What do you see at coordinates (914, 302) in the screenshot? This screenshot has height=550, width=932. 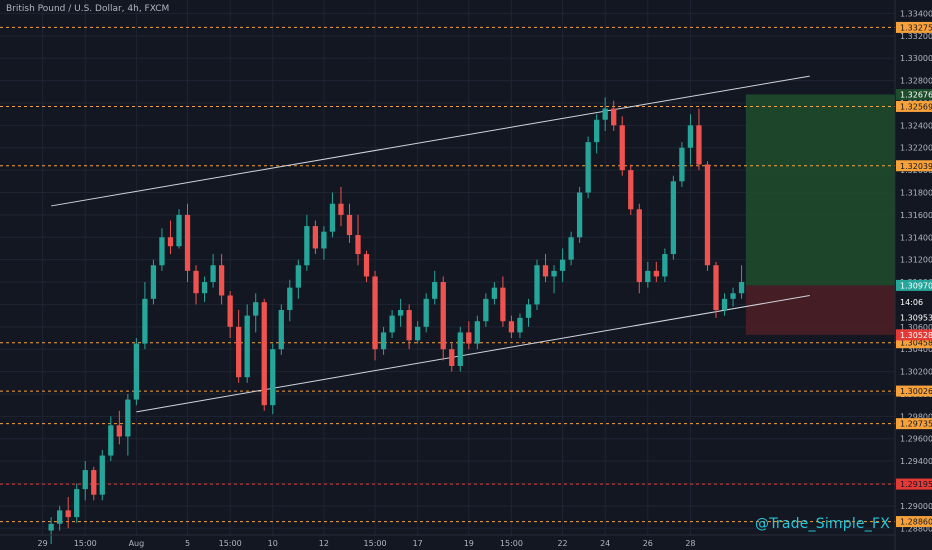 I see `price-tag: 14:06` at bounding box center [914, 302].